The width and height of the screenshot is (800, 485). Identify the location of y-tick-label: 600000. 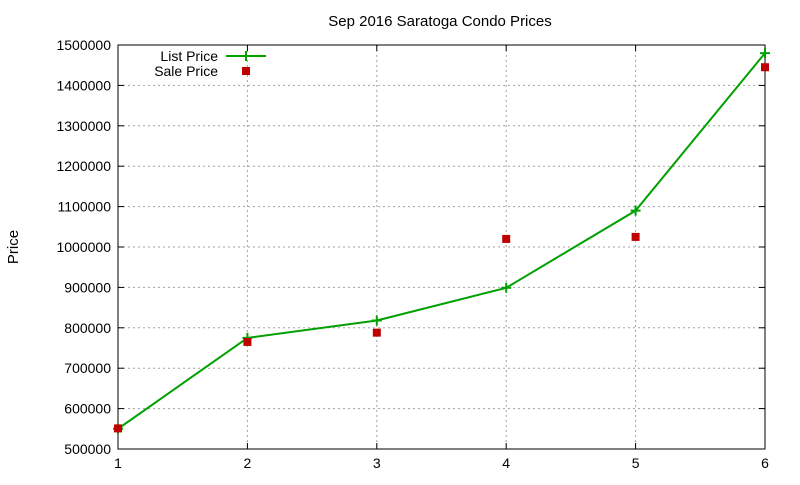
(87, 409).